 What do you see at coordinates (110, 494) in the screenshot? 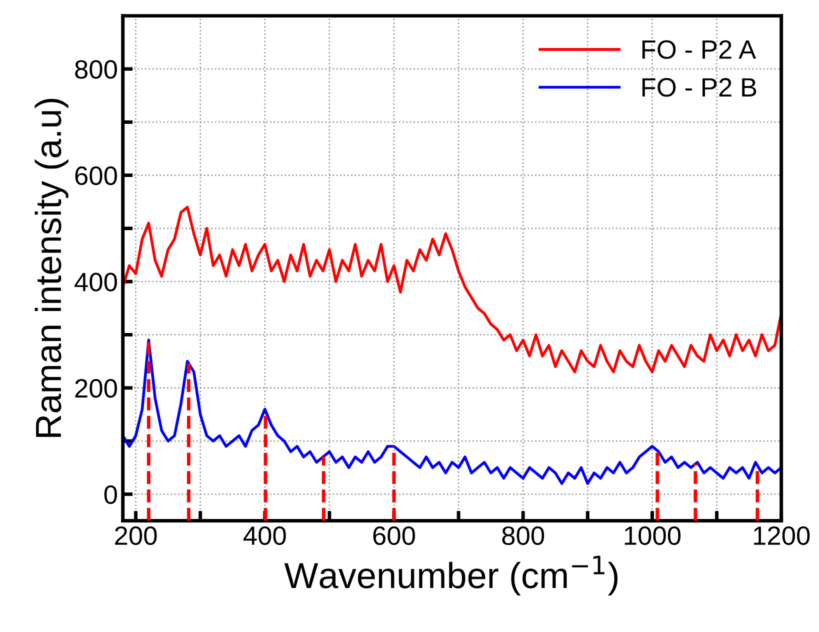
I see `y-tick-label: 0` at bounding box center [110, 494].